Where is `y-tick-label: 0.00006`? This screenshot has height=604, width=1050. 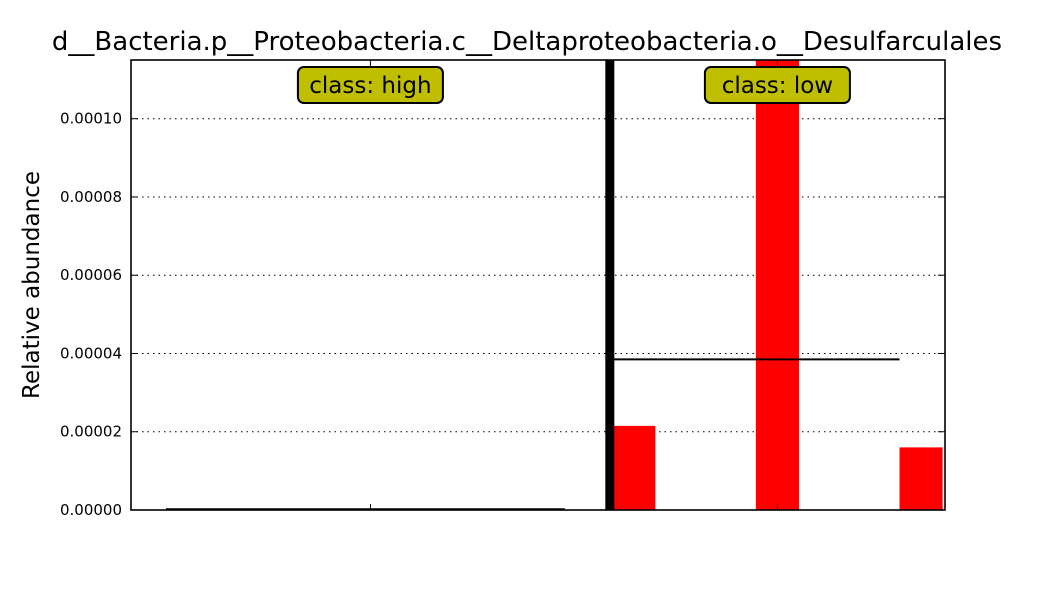
y-tick-label: 0.00006 is located at coordinates (91, 275).